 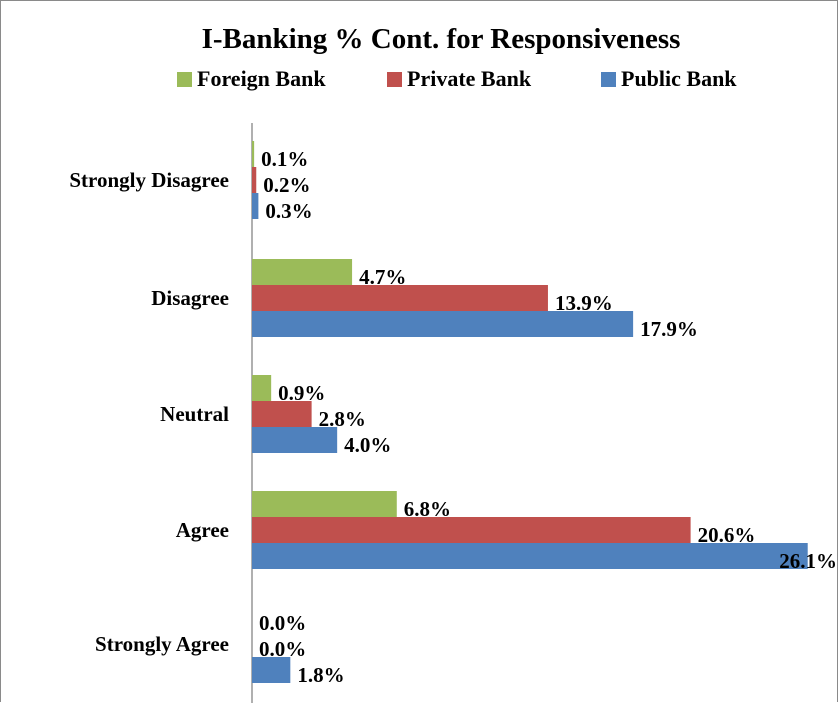 I want to click on data-label-public-bank-strongly-disagree: 0.3%, so click(x=288, y=211).